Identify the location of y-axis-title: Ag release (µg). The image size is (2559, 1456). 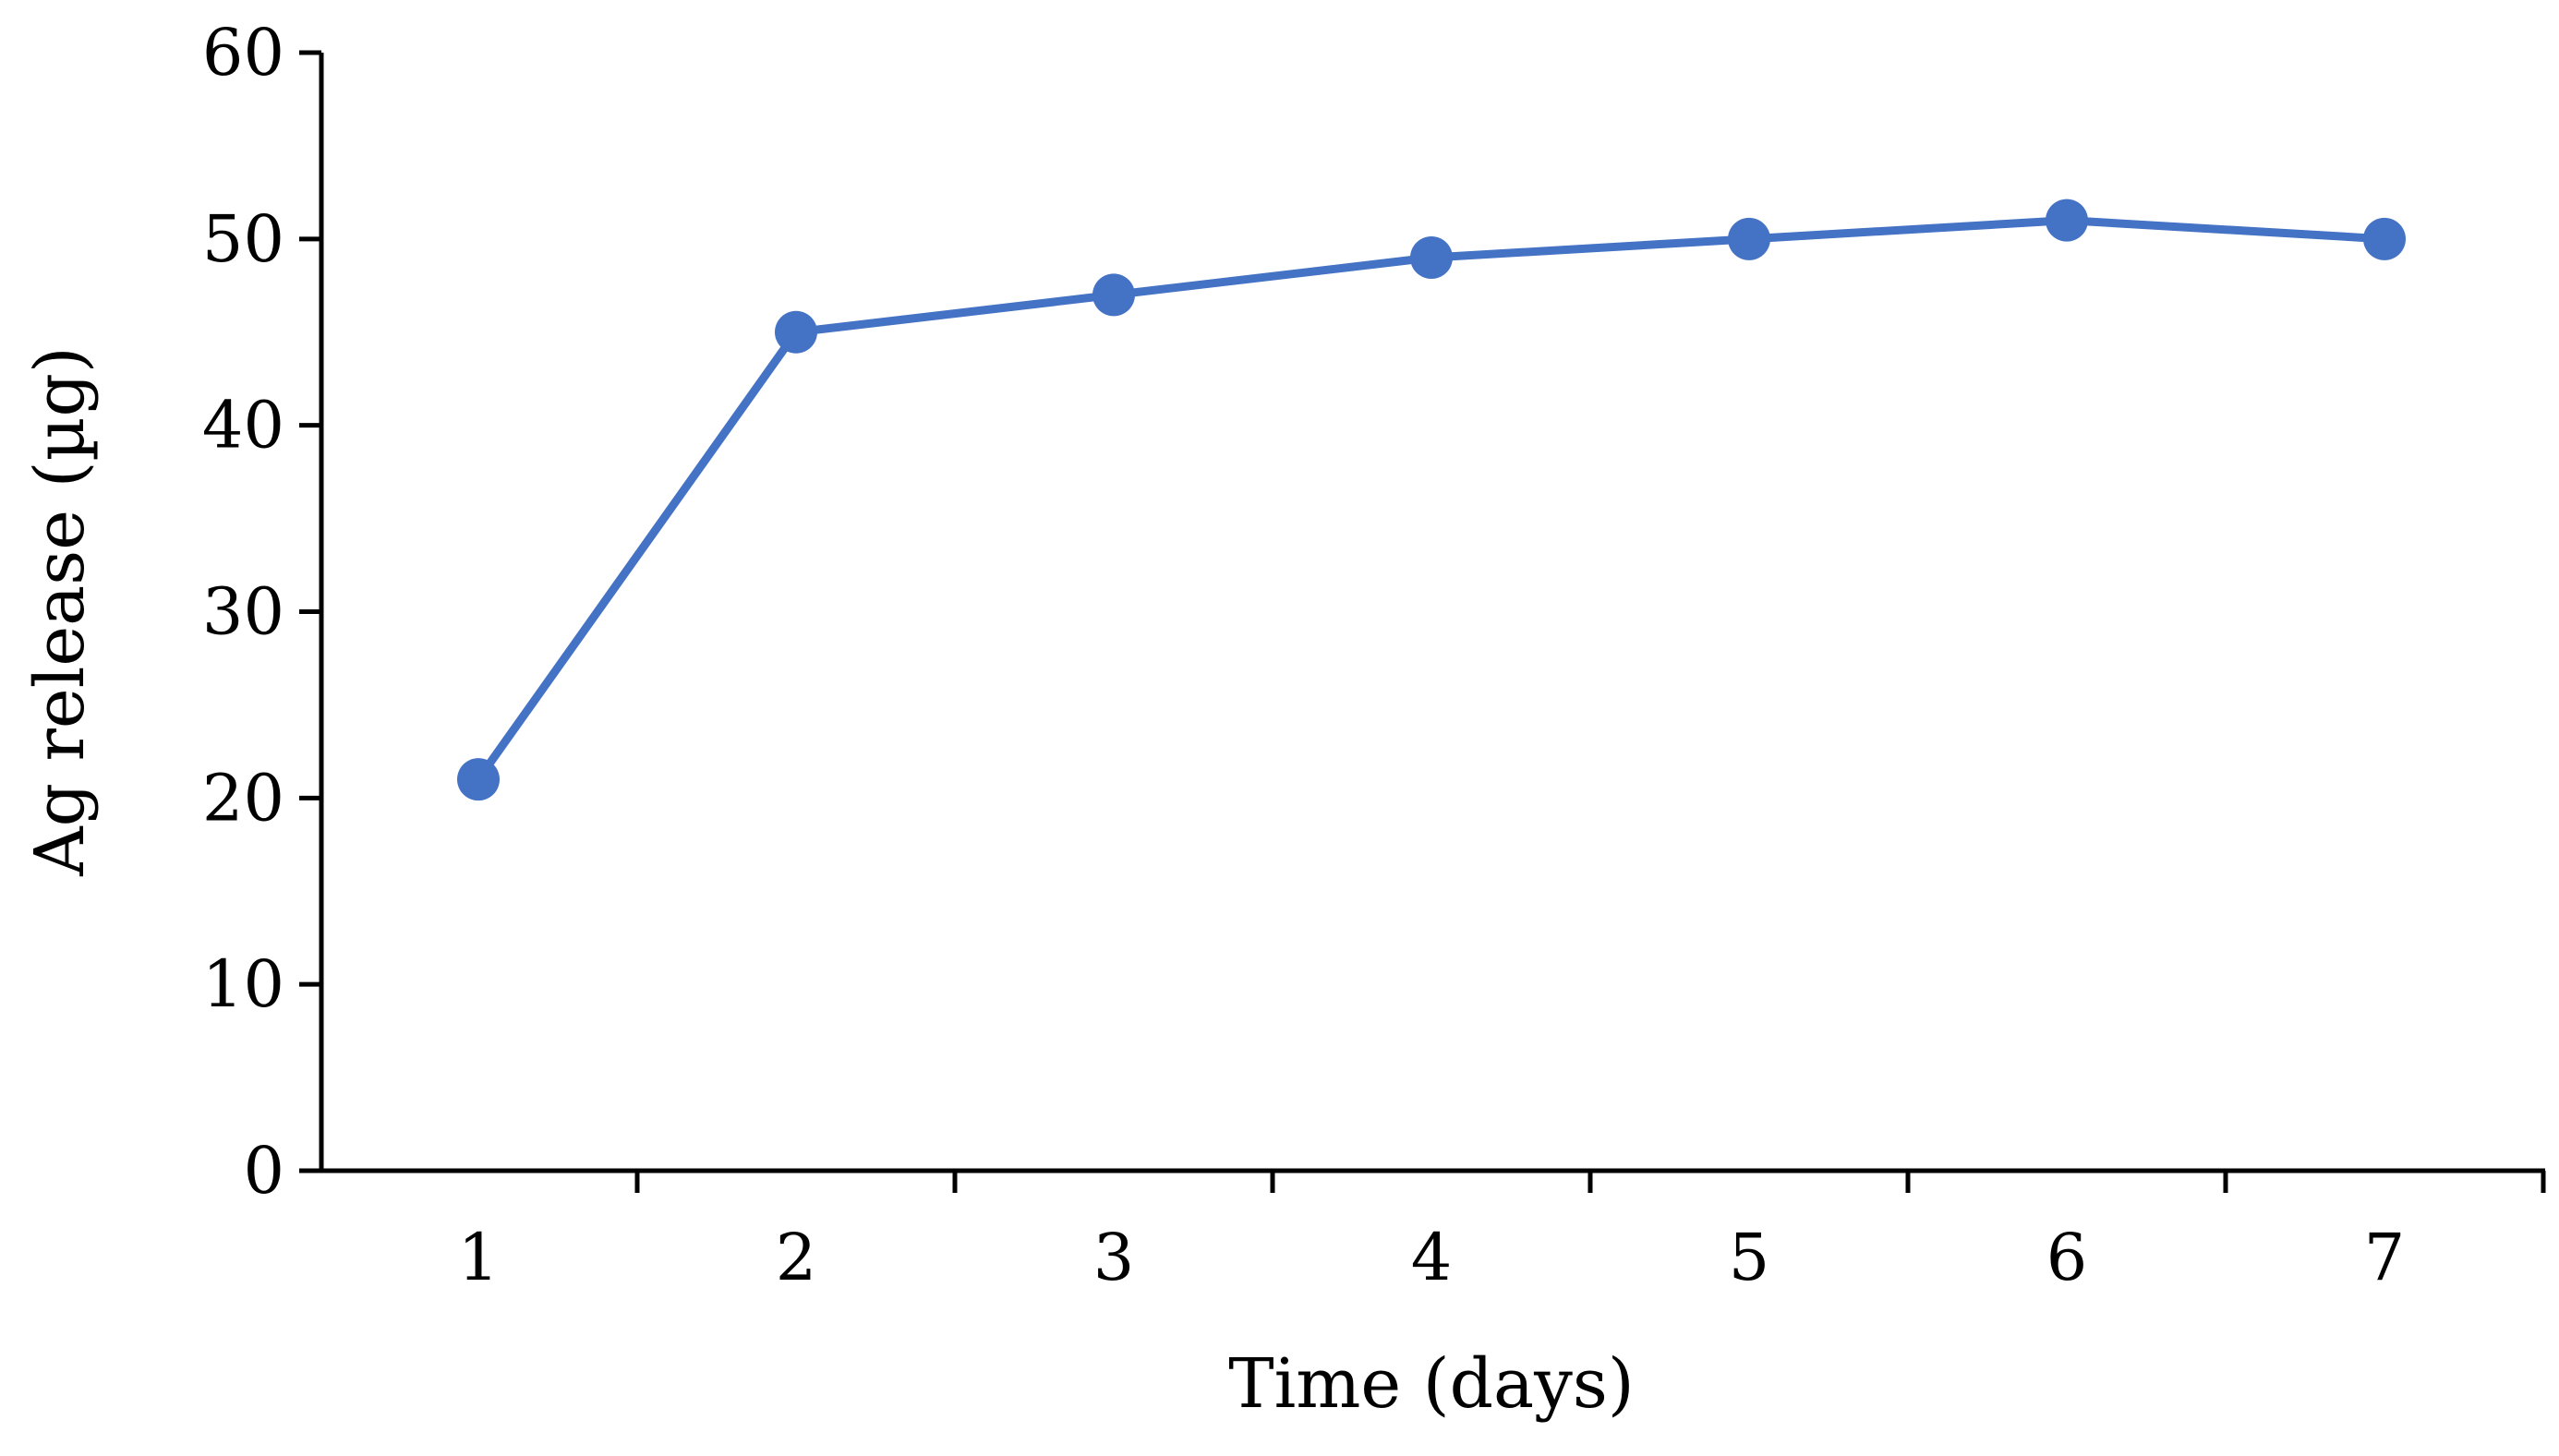
(60, 611).